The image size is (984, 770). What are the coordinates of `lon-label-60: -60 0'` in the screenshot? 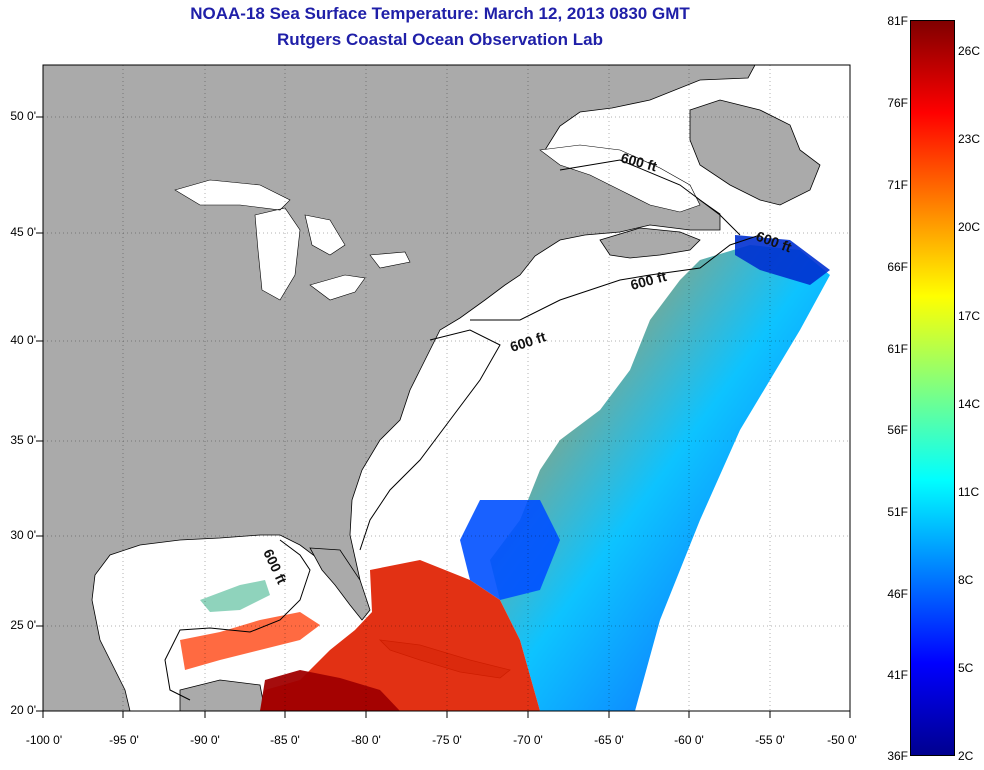 It's located at (689, 740).